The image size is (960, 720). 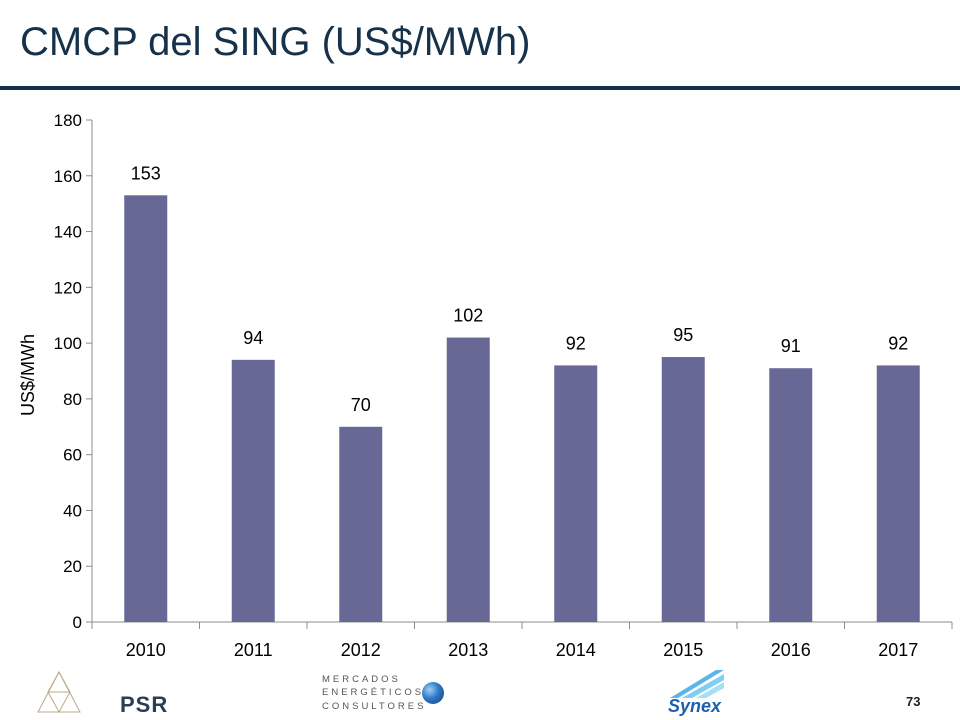 I want to click on x-tick-label-2017: 2017, so click(x=898, y=650).